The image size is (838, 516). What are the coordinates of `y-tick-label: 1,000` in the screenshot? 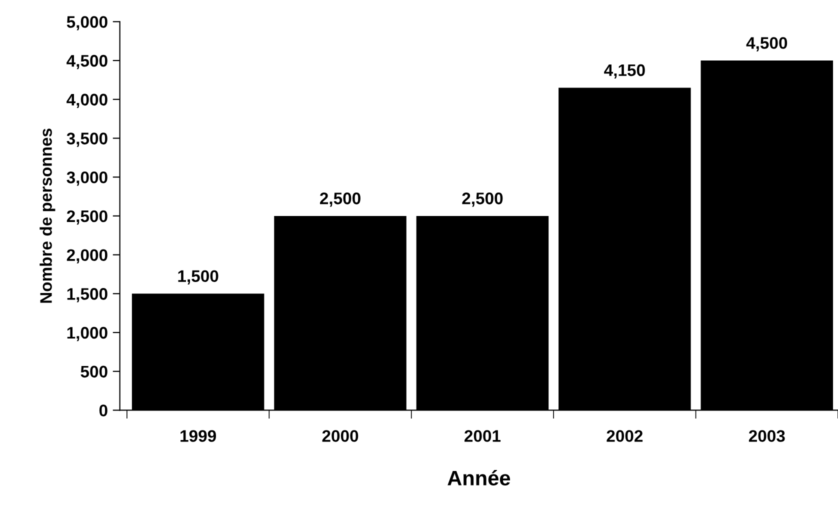 It's located at (87, 334).